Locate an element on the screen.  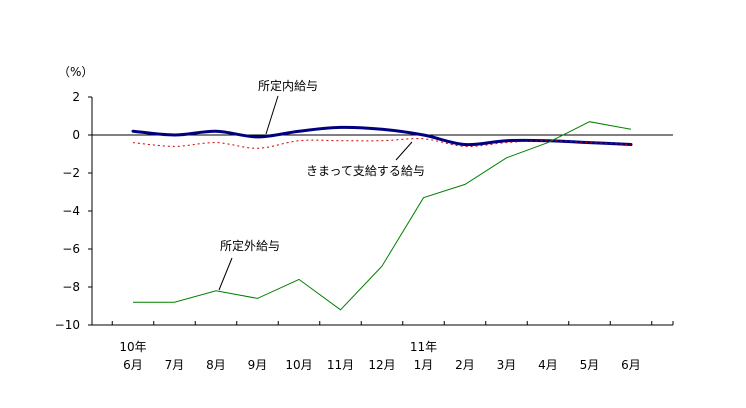
x-tick-label: 8月 is located at coordinates (216, 365).